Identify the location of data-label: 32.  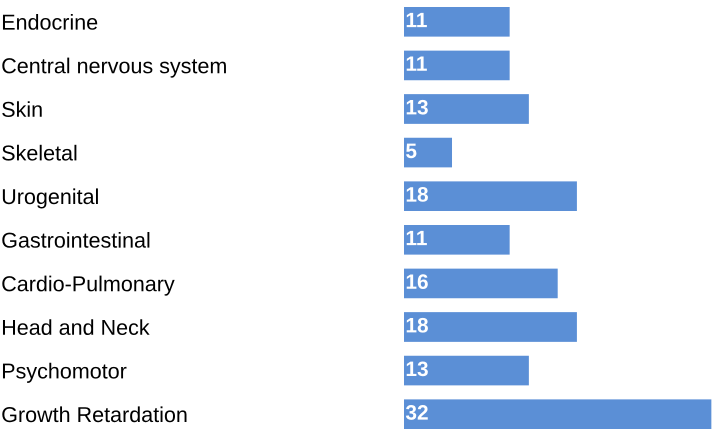
(417, 412).